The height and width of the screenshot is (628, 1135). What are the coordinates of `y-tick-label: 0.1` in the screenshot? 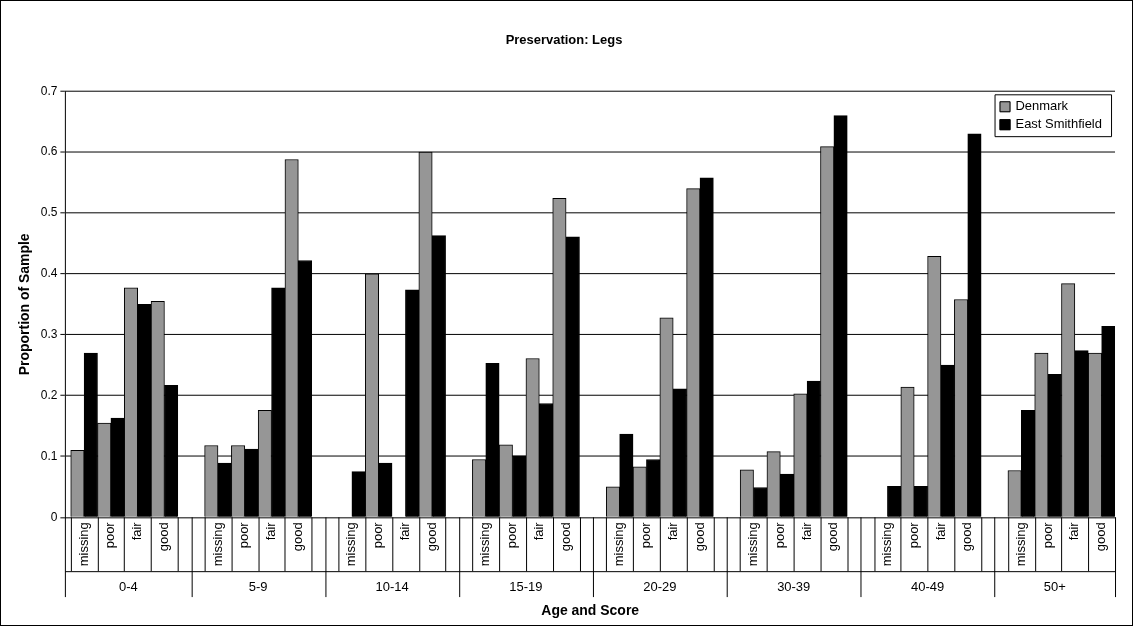 It's located at (49, 455).